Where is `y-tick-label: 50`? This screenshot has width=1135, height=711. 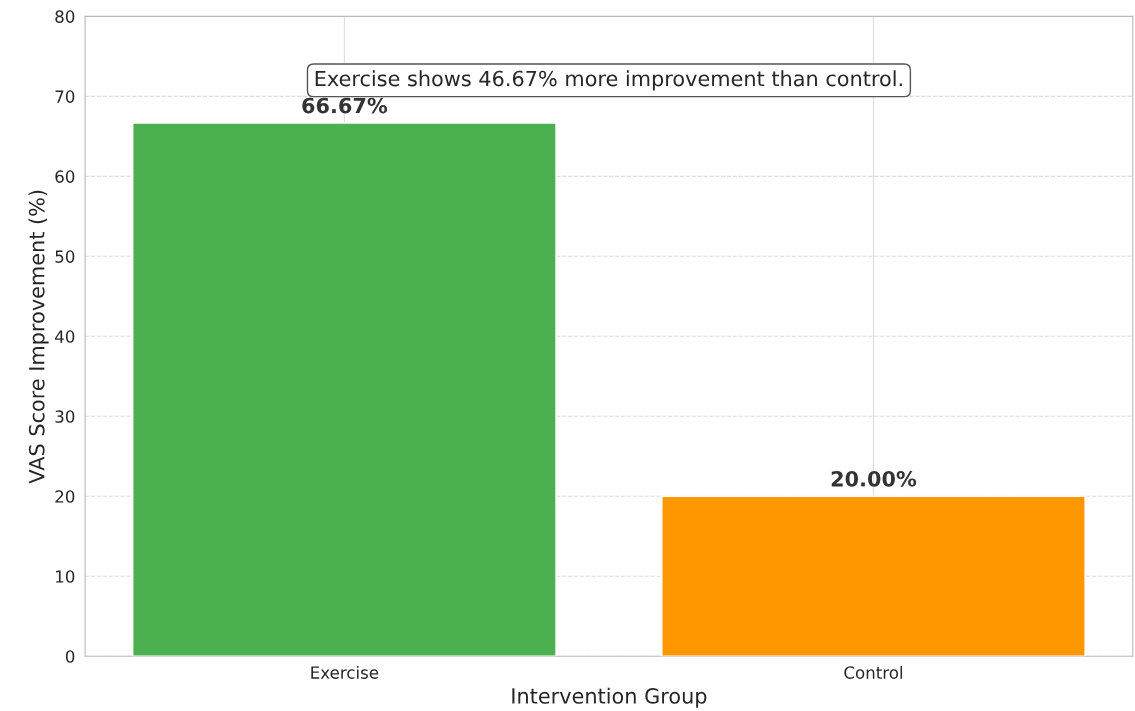
y-tick-label: 50 is located at coordinates (65, 256).